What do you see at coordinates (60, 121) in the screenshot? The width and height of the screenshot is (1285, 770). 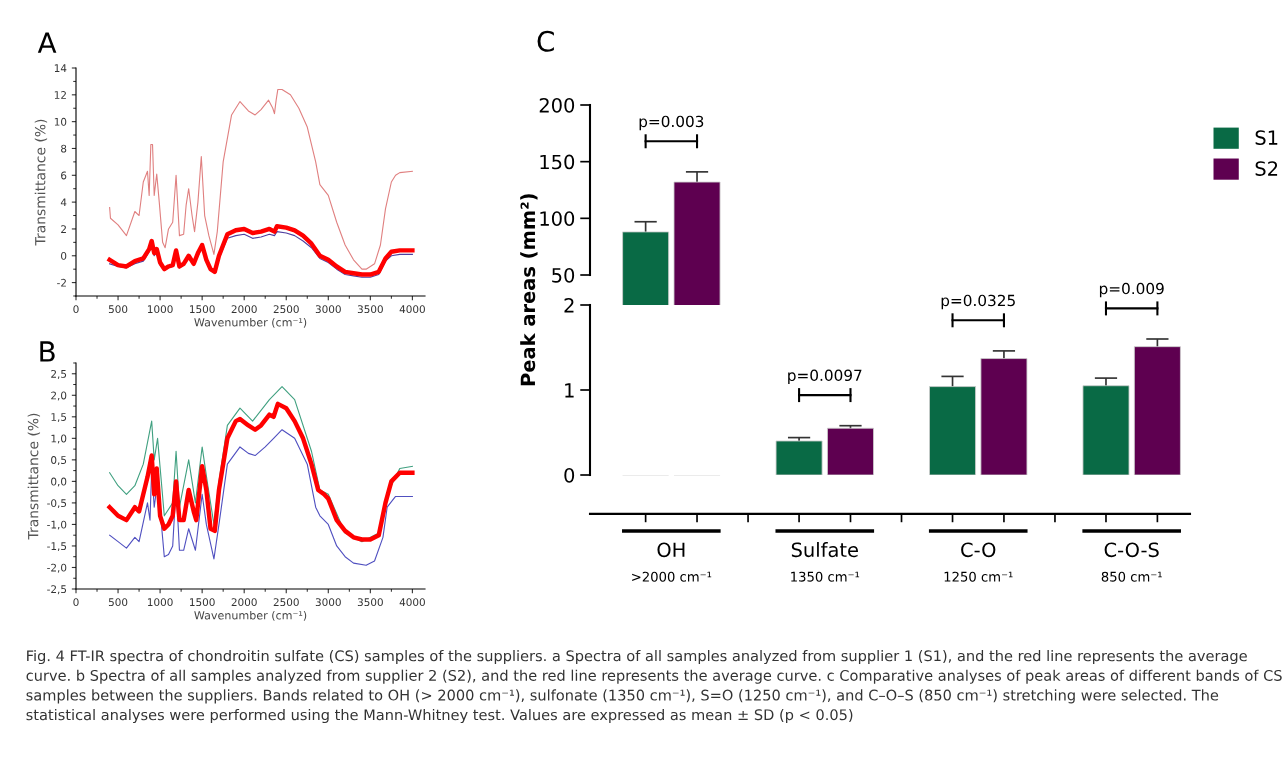 I see `y-tick-label: 10` at bounding box center [60, 121].